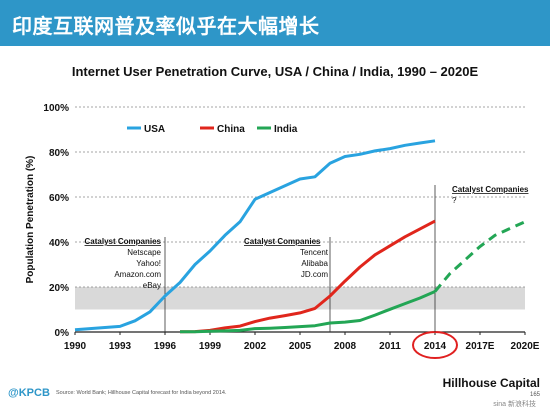 The image size is (550, 412). I want to click on series-forecast-india, so click(479, 256).